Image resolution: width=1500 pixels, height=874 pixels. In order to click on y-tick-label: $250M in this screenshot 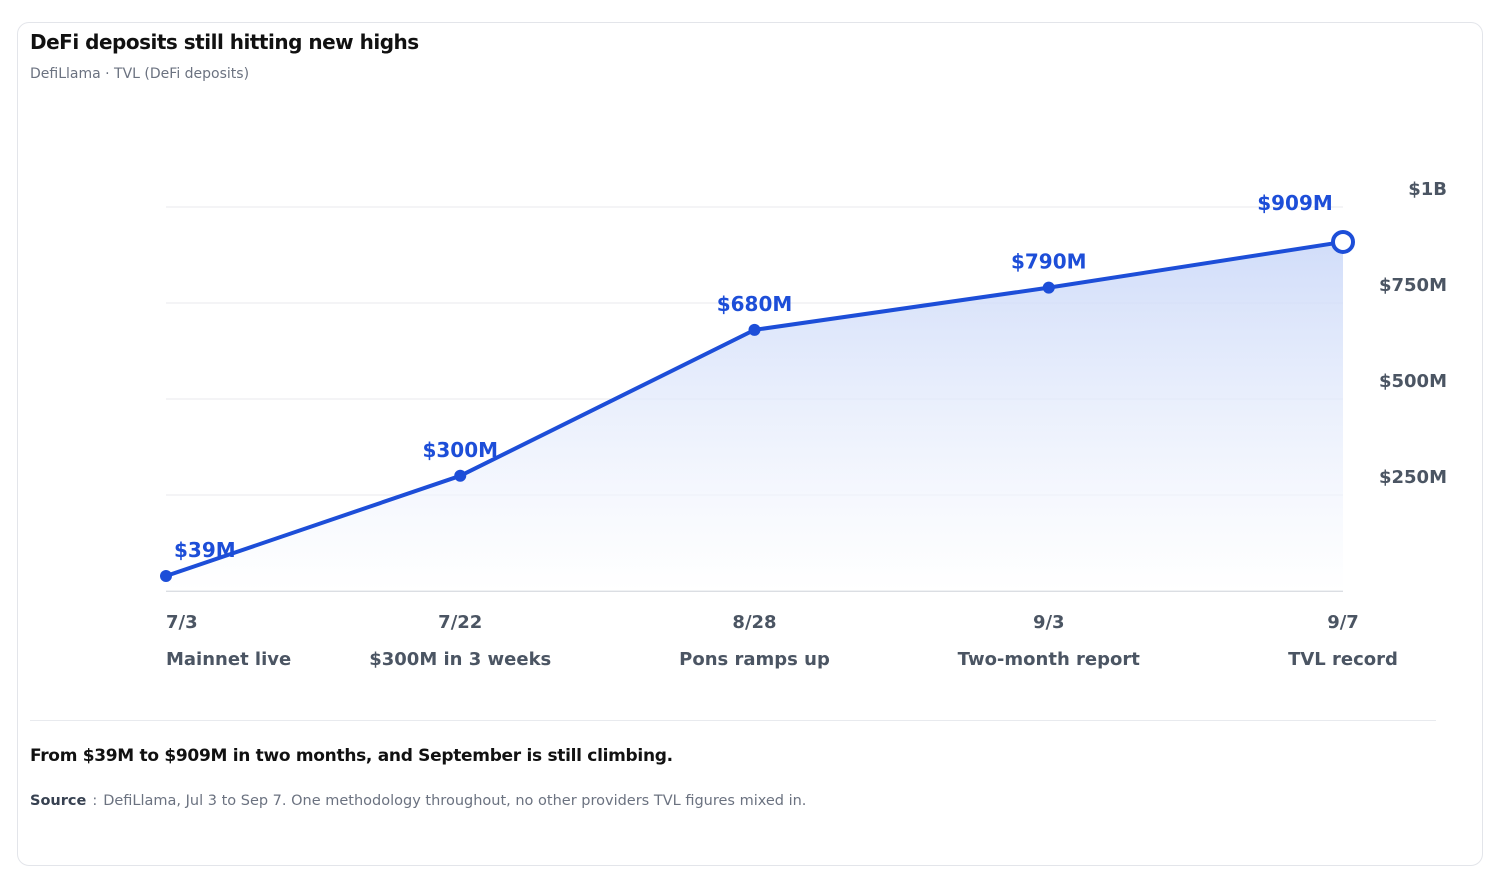, I will do `click(1413, 477)`.